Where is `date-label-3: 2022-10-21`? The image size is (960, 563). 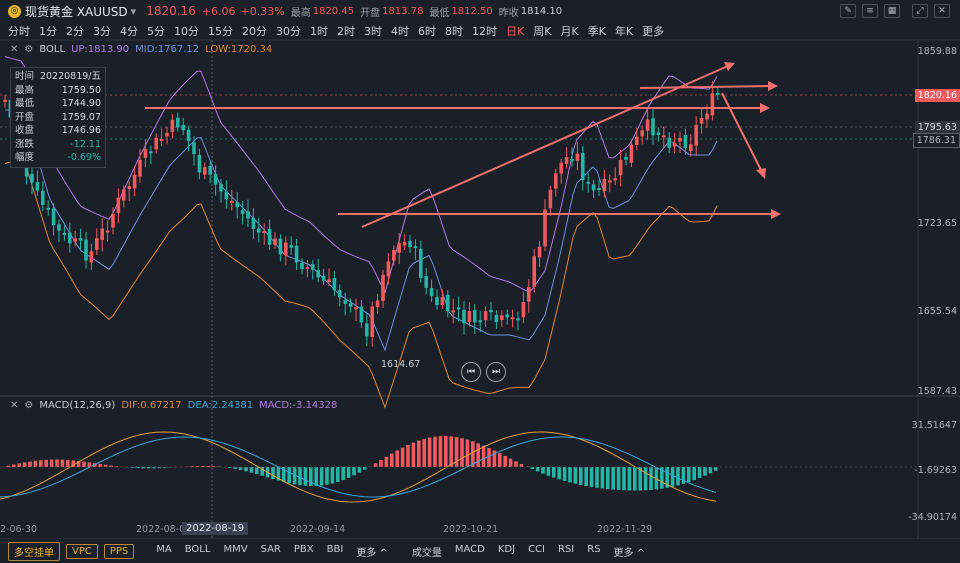 date-label-3: 2022-10-21 is located at coordinates (471, 529).